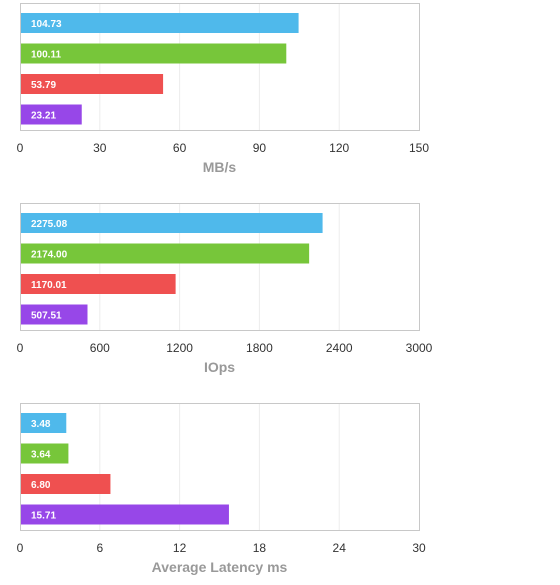 This screenshot has height=585, width=560. Describe the element at coordinates (41, 485) in the screenshot. I see `data-label: 6.80` at that location.